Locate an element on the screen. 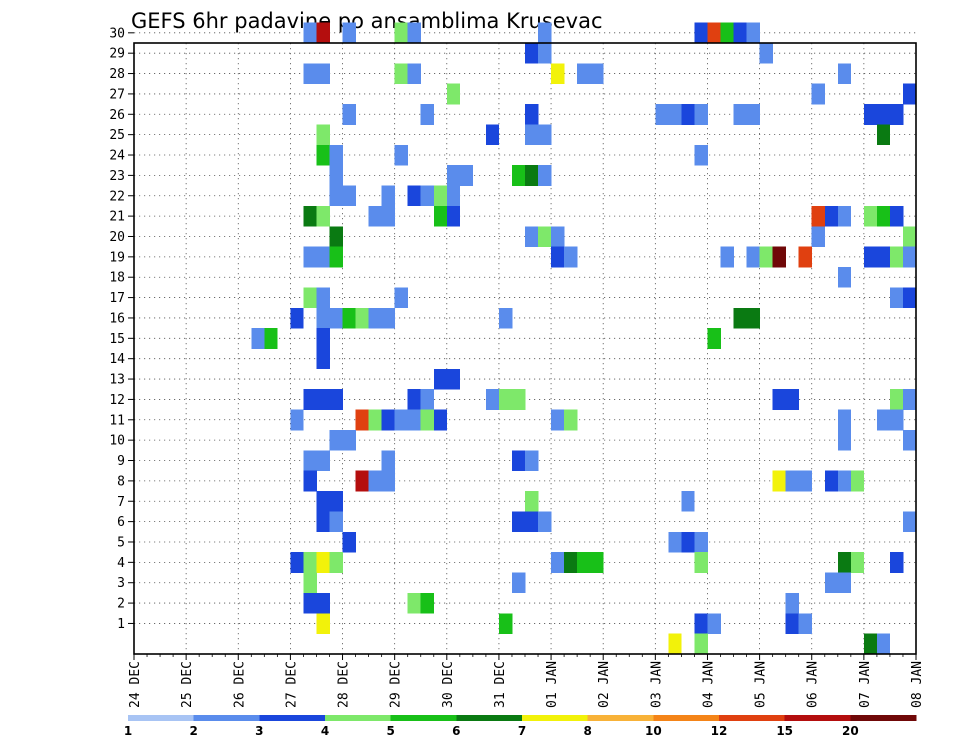 The image size is (960, 742). colorbar-label: 10 is located at coordinates (653, 731).